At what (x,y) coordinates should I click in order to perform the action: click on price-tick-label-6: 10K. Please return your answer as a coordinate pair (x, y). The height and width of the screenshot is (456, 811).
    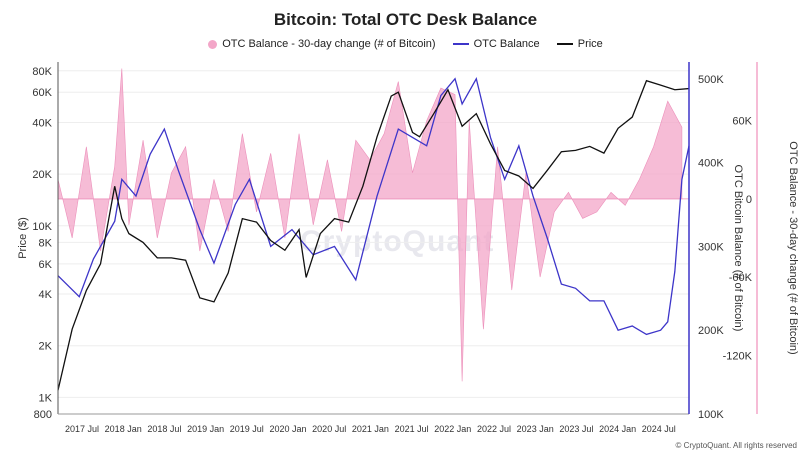
    Looking at the image, I should click on (42, 227).